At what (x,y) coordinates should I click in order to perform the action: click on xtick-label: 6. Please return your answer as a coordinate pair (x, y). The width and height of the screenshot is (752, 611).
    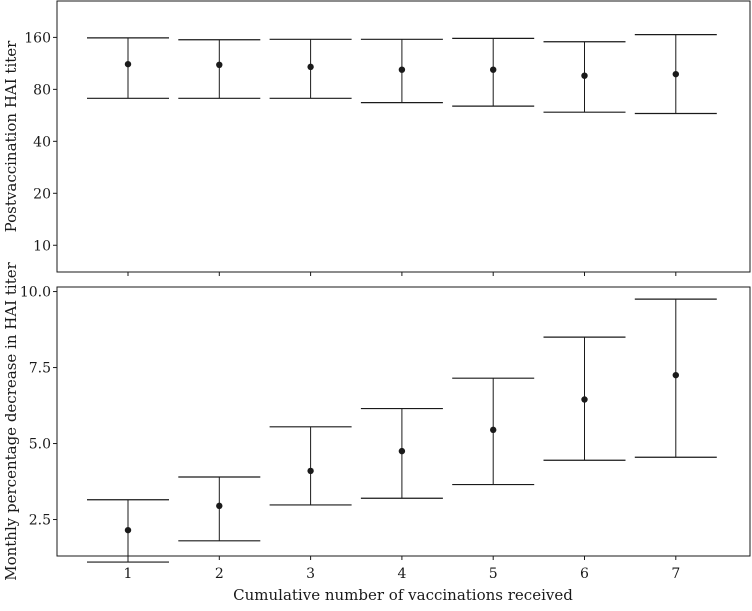
    Looking at the image, I should click on (584, 574).